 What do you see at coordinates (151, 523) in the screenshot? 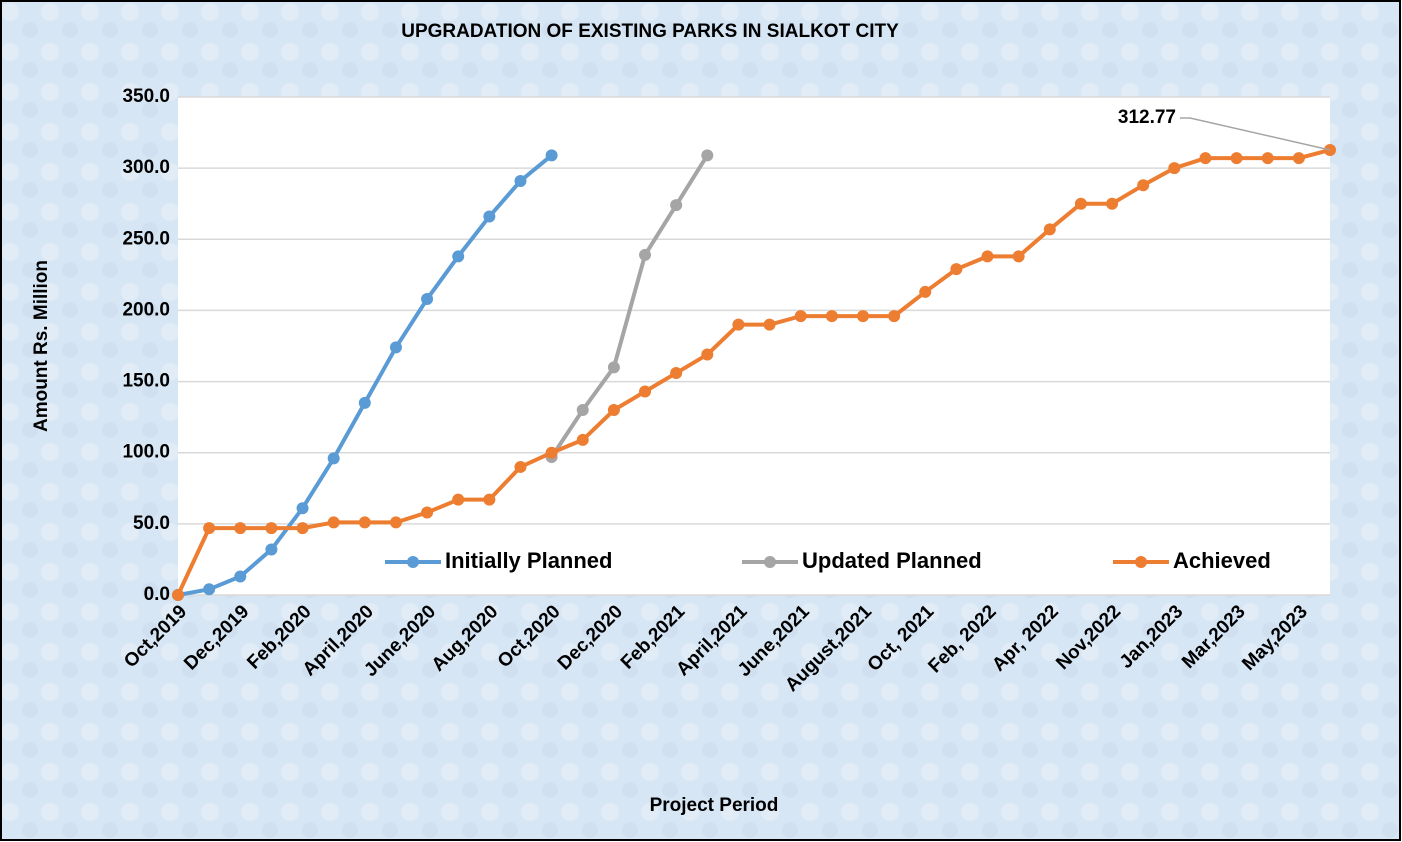
I see `y-tick-label: 50.0` at bounding box center [151, 523].